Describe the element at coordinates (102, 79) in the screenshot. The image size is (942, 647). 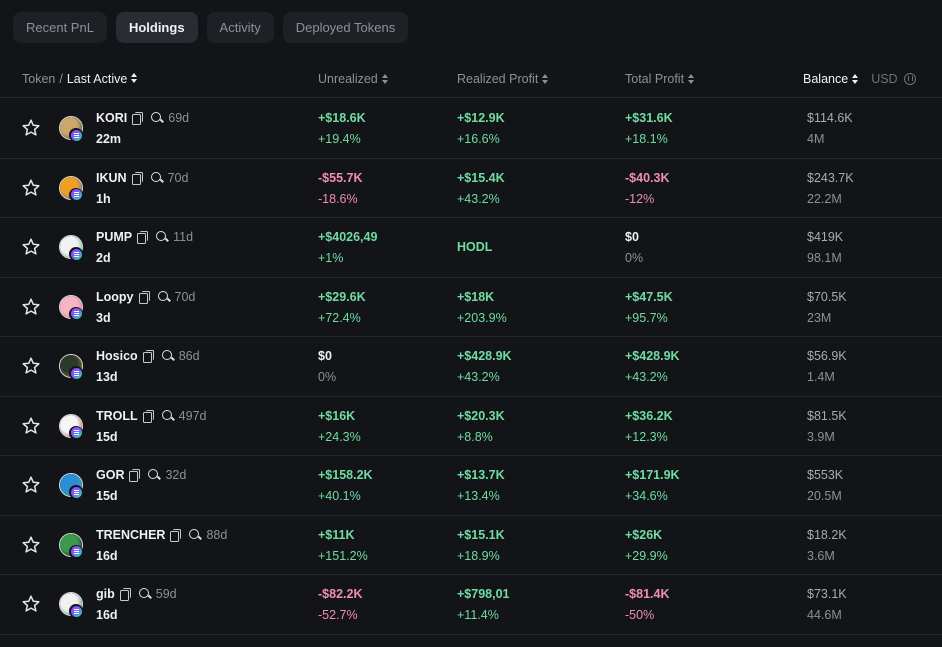
I see `header-last-active-sort: Last Active` at that location.